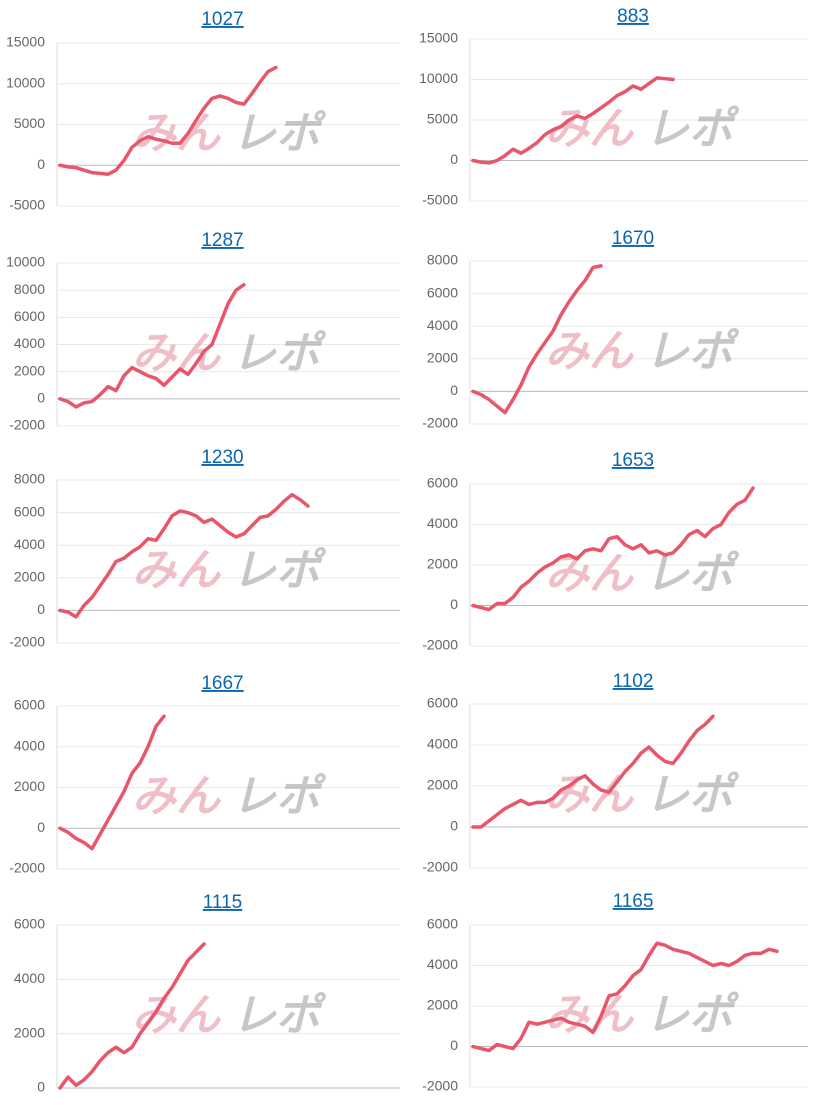 The image size is (816, 1105). Describe the element at coordinates (222, 457) in the screenshot. I see `chart-title: 1230` at that location.